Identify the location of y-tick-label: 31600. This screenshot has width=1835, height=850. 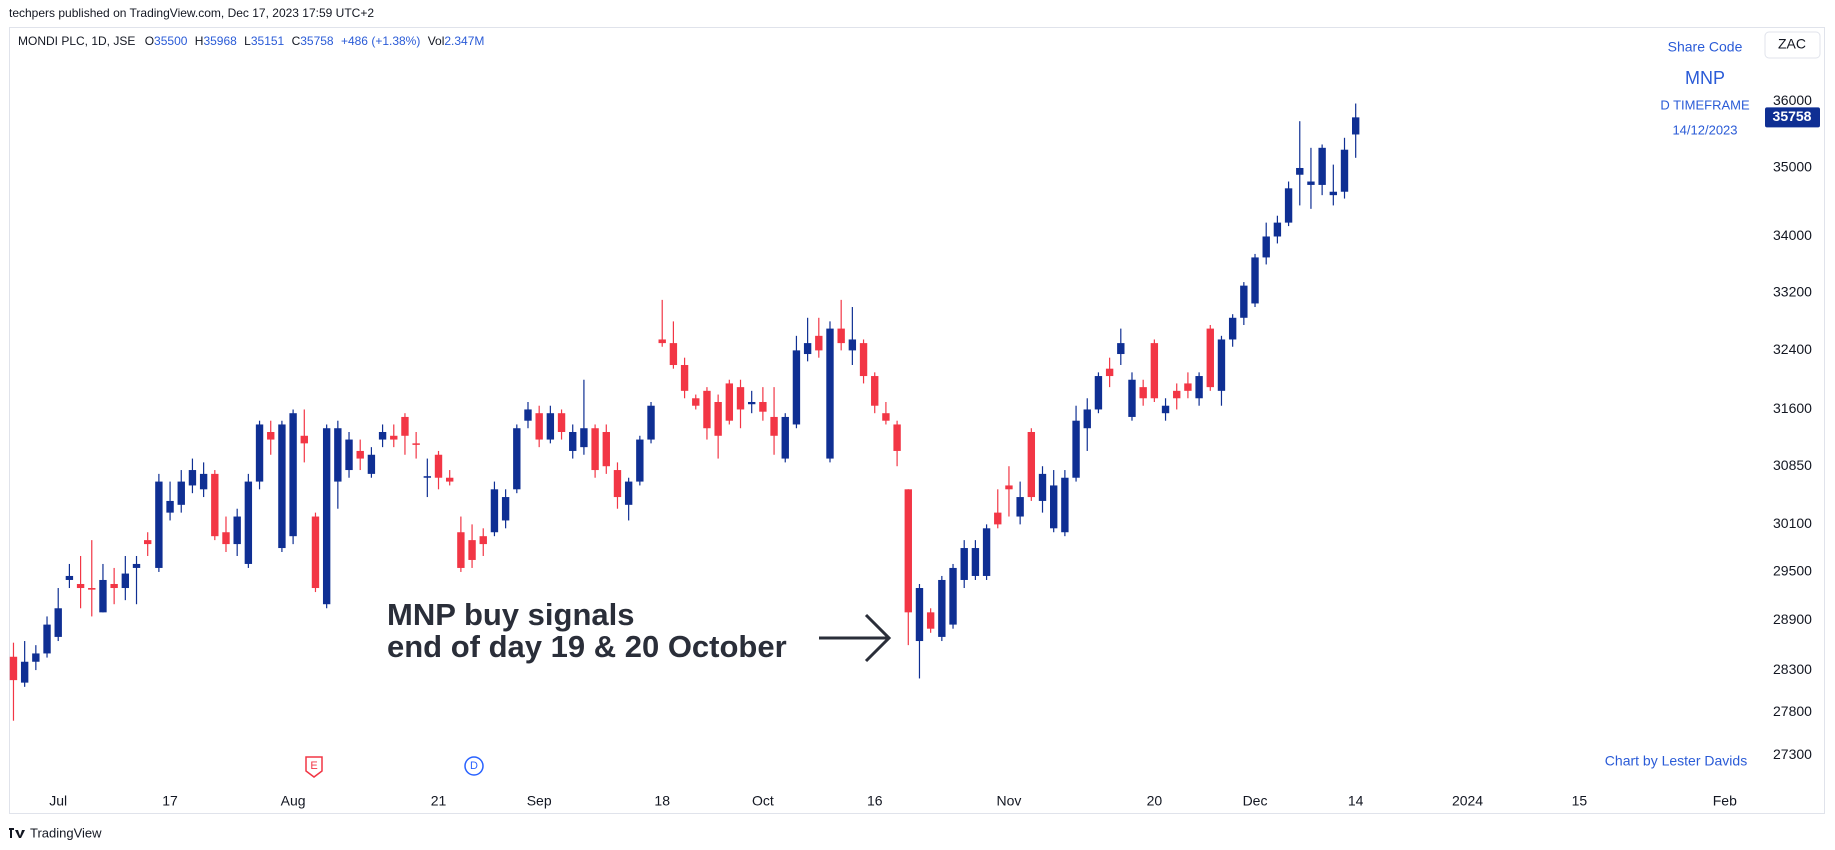
(1792, 408).